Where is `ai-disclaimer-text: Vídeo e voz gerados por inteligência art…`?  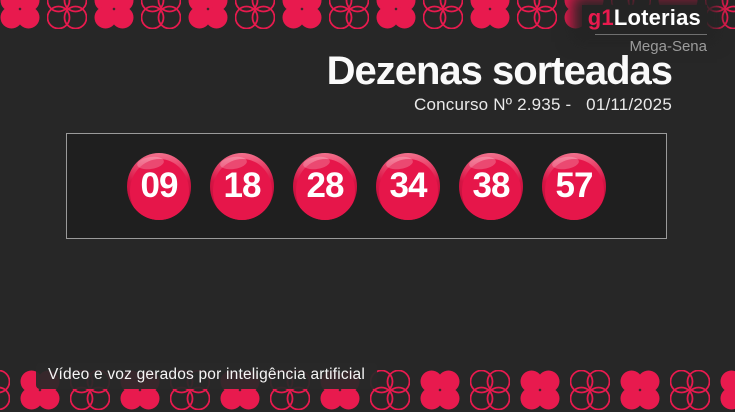
ai-disclaimer-text: Vídeo e voz gerados por inteligência art… is located at coordinates (206, 374).